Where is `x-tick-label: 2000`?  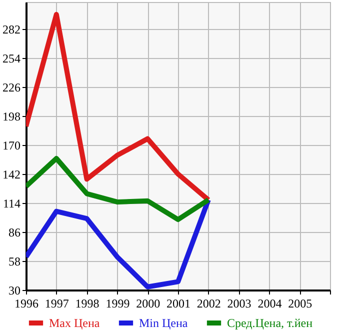
x-tick-label: 2000 is located at coordinates (148, 303).